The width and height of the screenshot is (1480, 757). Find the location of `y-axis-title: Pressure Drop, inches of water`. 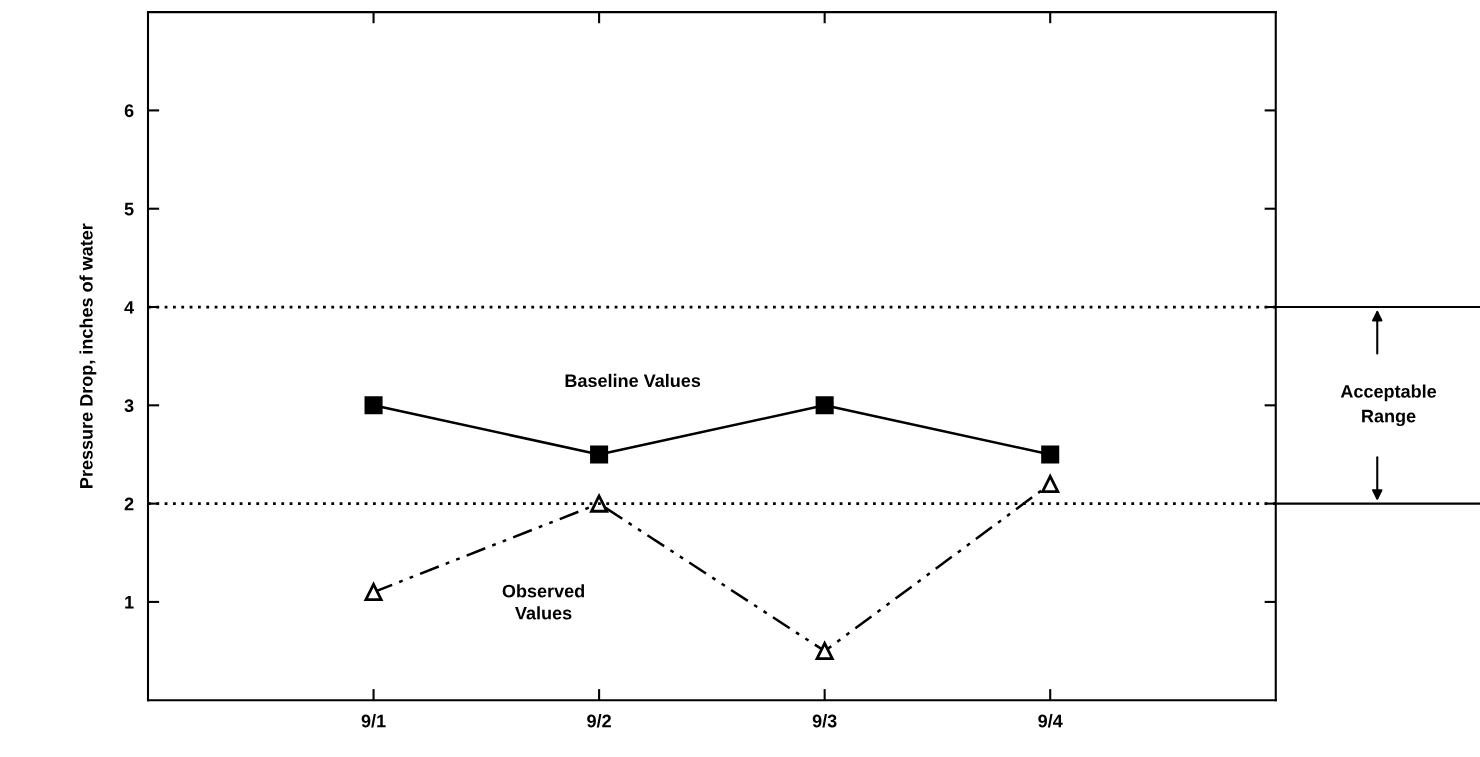

y-axis-title: Pressure Drop, inches of water is located at coordinates (88, 355).